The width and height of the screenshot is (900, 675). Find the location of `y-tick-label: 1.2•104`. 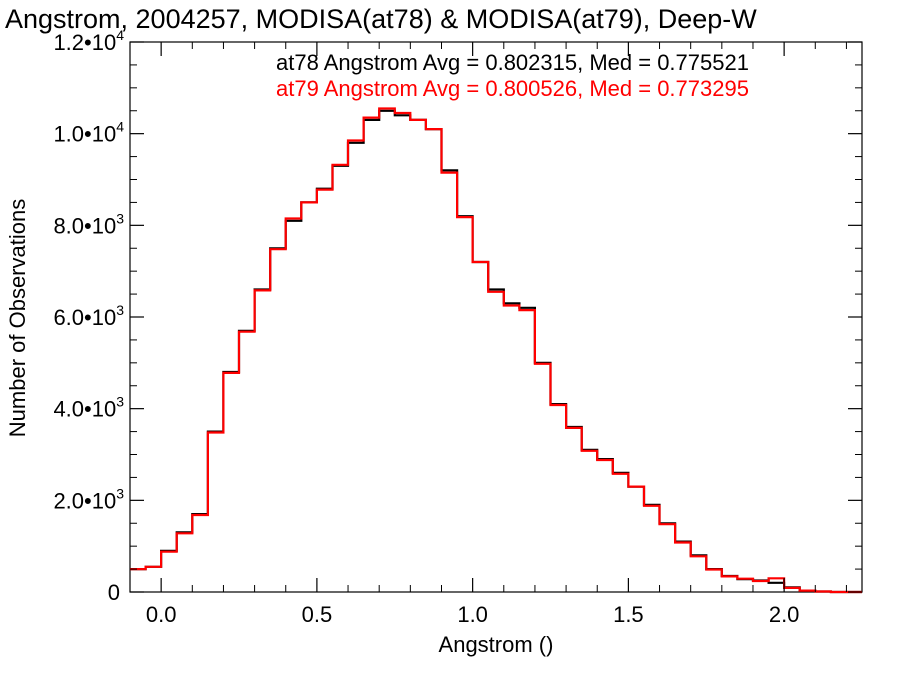

y-tick-label: 1.2•104 is located at coordinates (88, 41).